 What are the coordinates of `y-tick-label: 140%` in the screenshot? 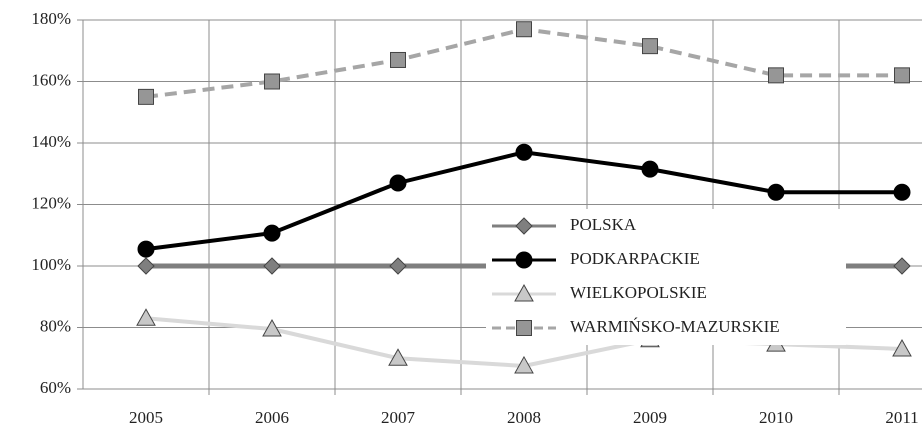 It's located at (51, 141).